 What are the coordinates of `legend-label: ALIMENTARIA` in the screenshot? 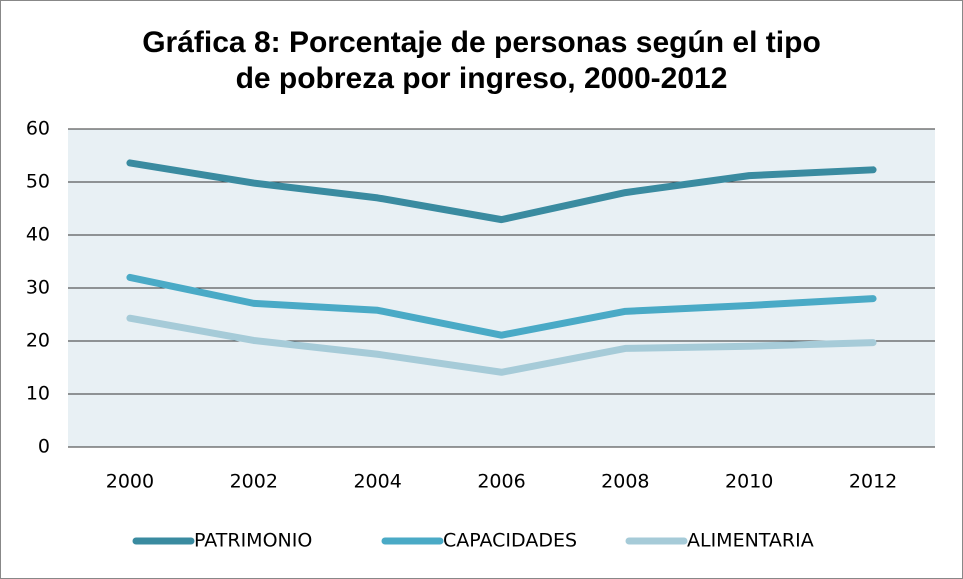 It's located at (750, 541).